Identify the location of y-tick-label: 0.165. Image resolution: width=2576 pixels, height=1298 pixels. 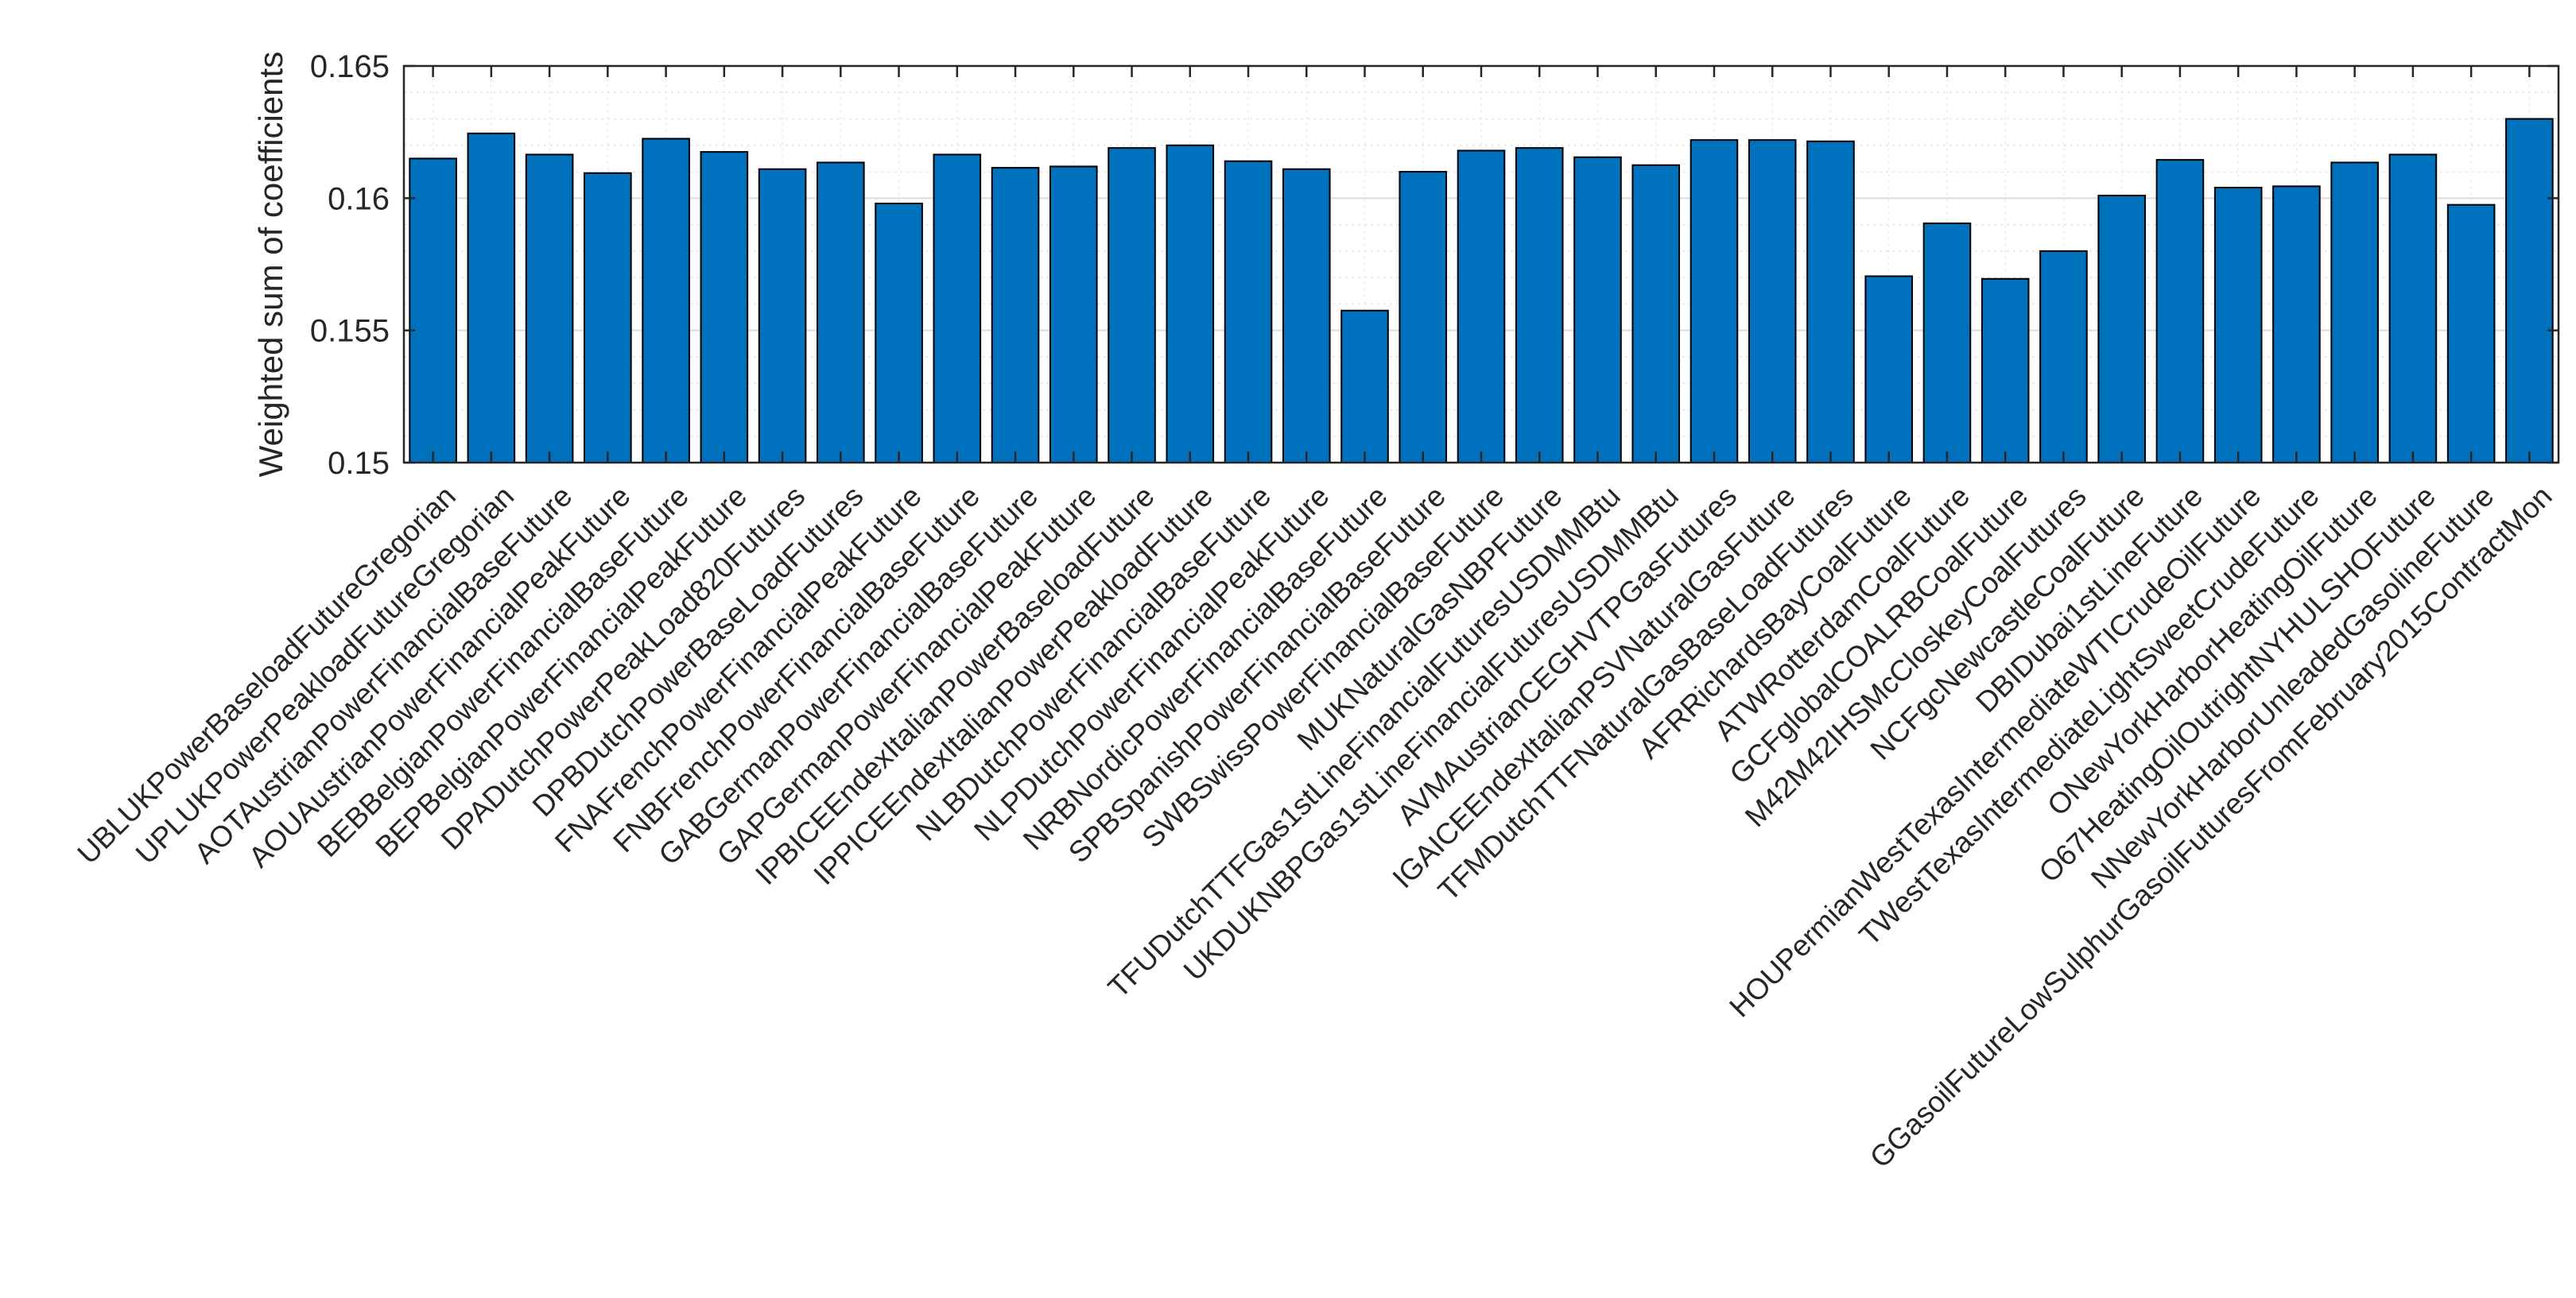
(350, 66).